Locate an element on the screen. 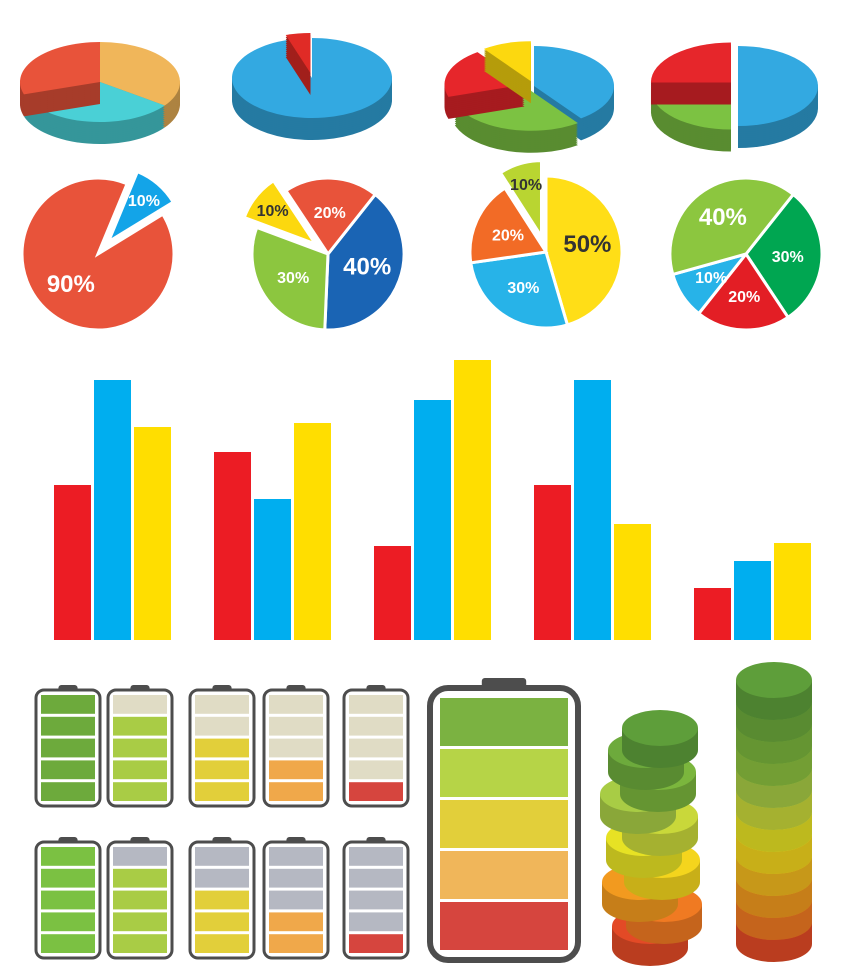  pie-slice-label: 50% is located at coordinates (587, 244).